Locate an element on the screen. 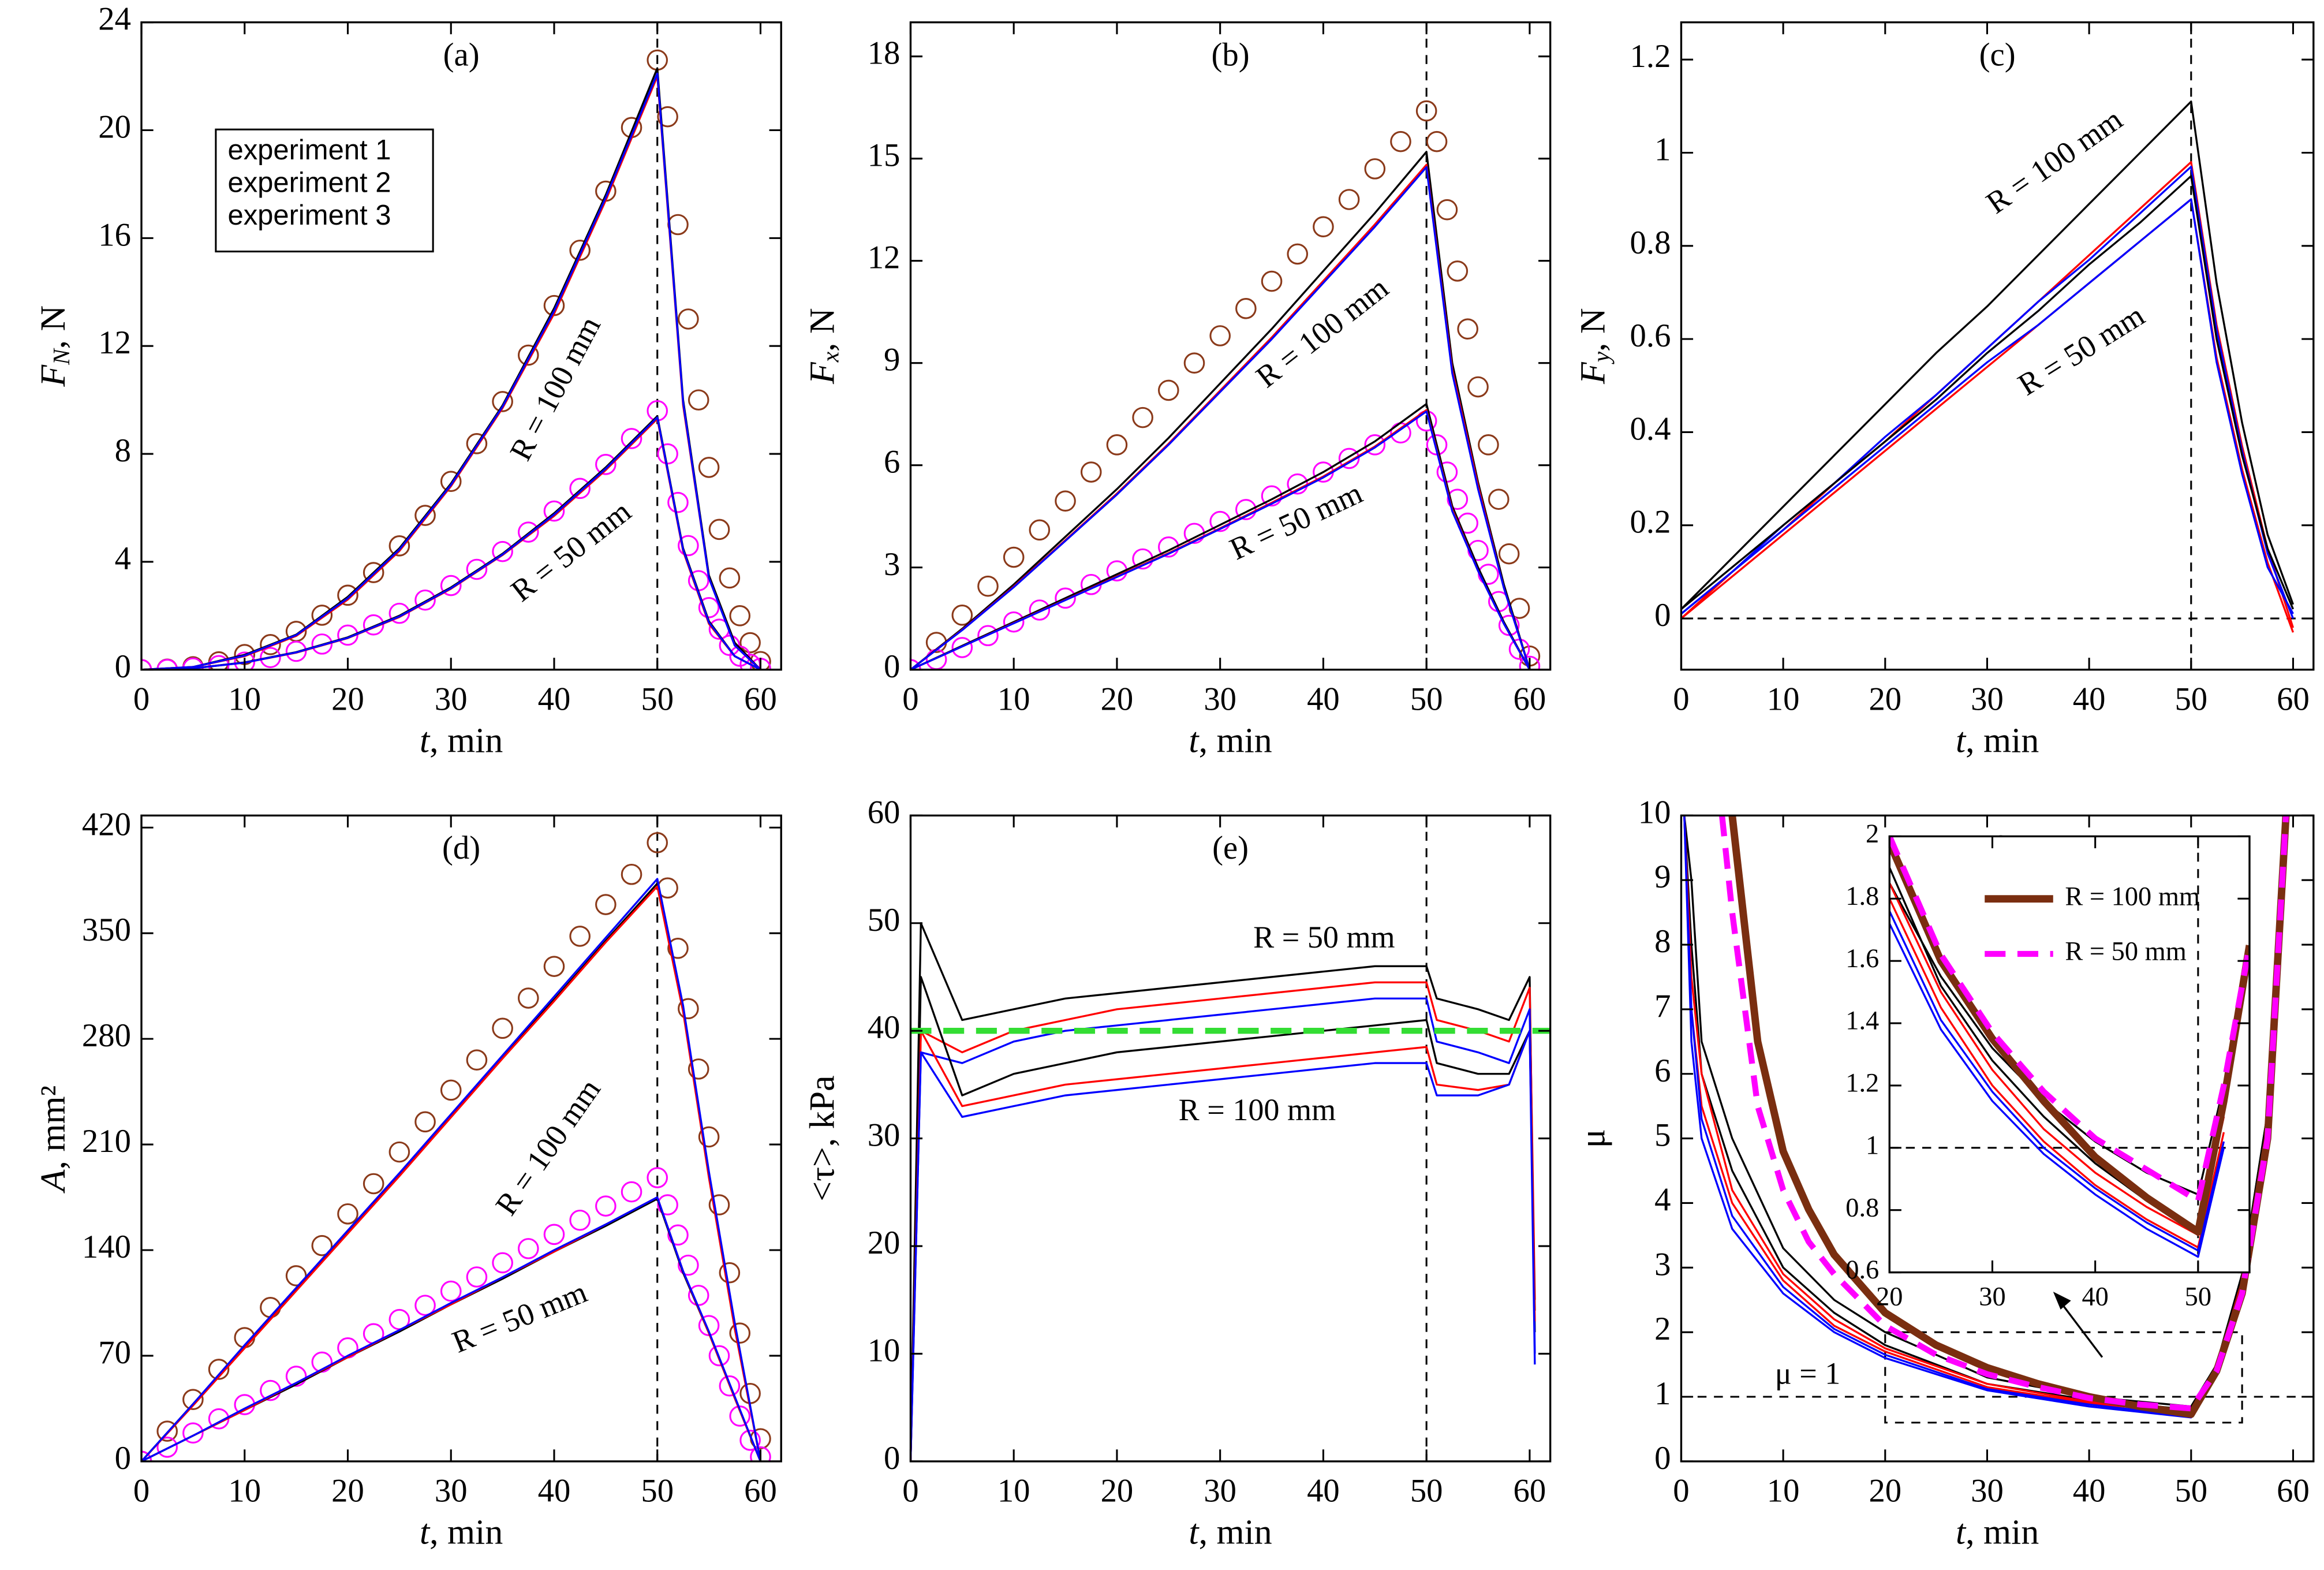 The image size is (2324, 1570). panel-label: (c) is located at coordinates (1997, 55).